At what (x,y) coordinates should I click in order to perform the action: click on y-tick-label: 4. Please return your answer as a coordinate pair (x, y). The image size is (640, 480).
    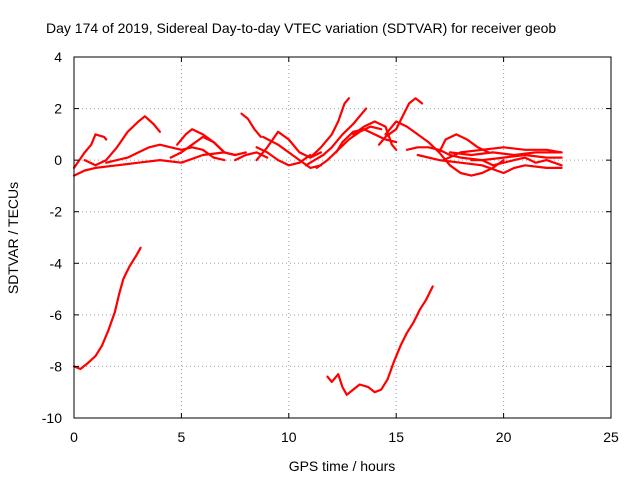
    Looking at the image, I should click on (58, 57).